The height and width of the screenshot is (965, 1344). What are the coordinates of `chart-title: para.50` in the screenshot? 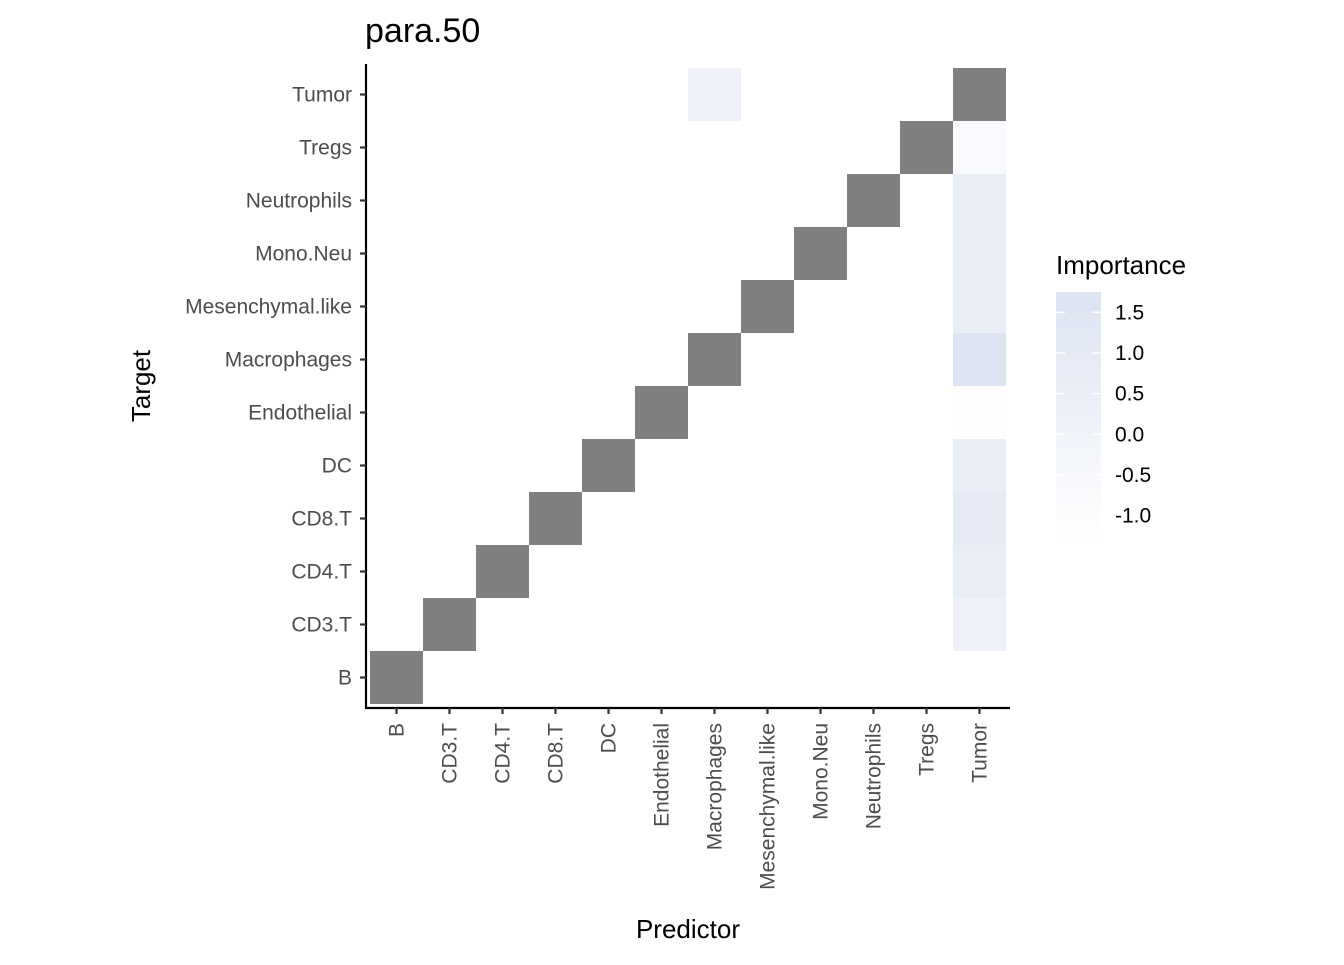 It's located at (422, 31).